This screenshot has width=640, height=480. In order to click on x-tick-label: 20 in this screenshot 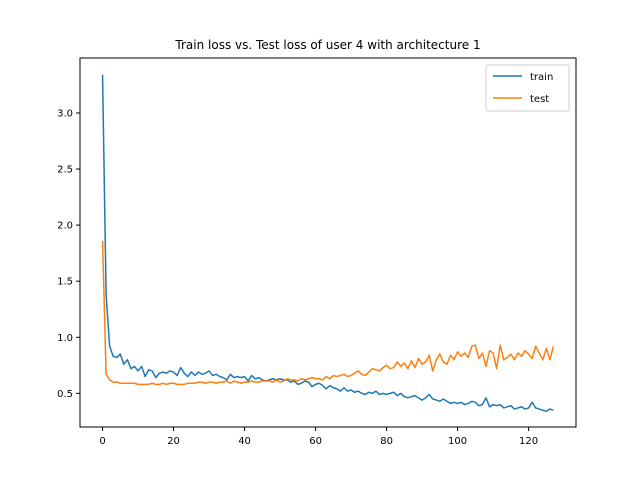, I will do `click(173, 441)`.